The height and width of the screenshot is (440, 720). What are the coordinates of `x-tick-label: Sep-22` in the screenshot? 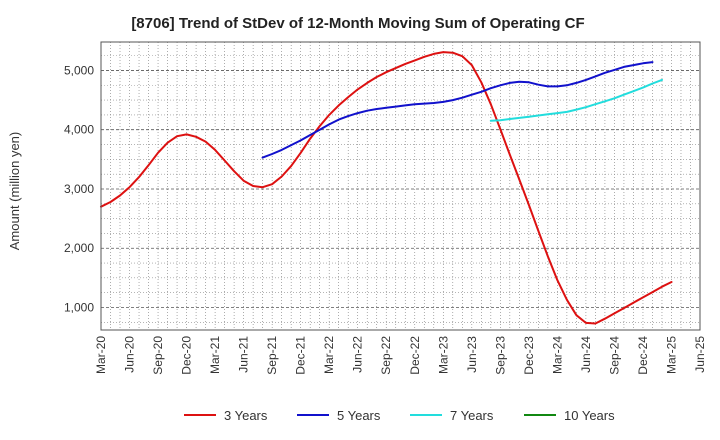 It's located at (386, 355).